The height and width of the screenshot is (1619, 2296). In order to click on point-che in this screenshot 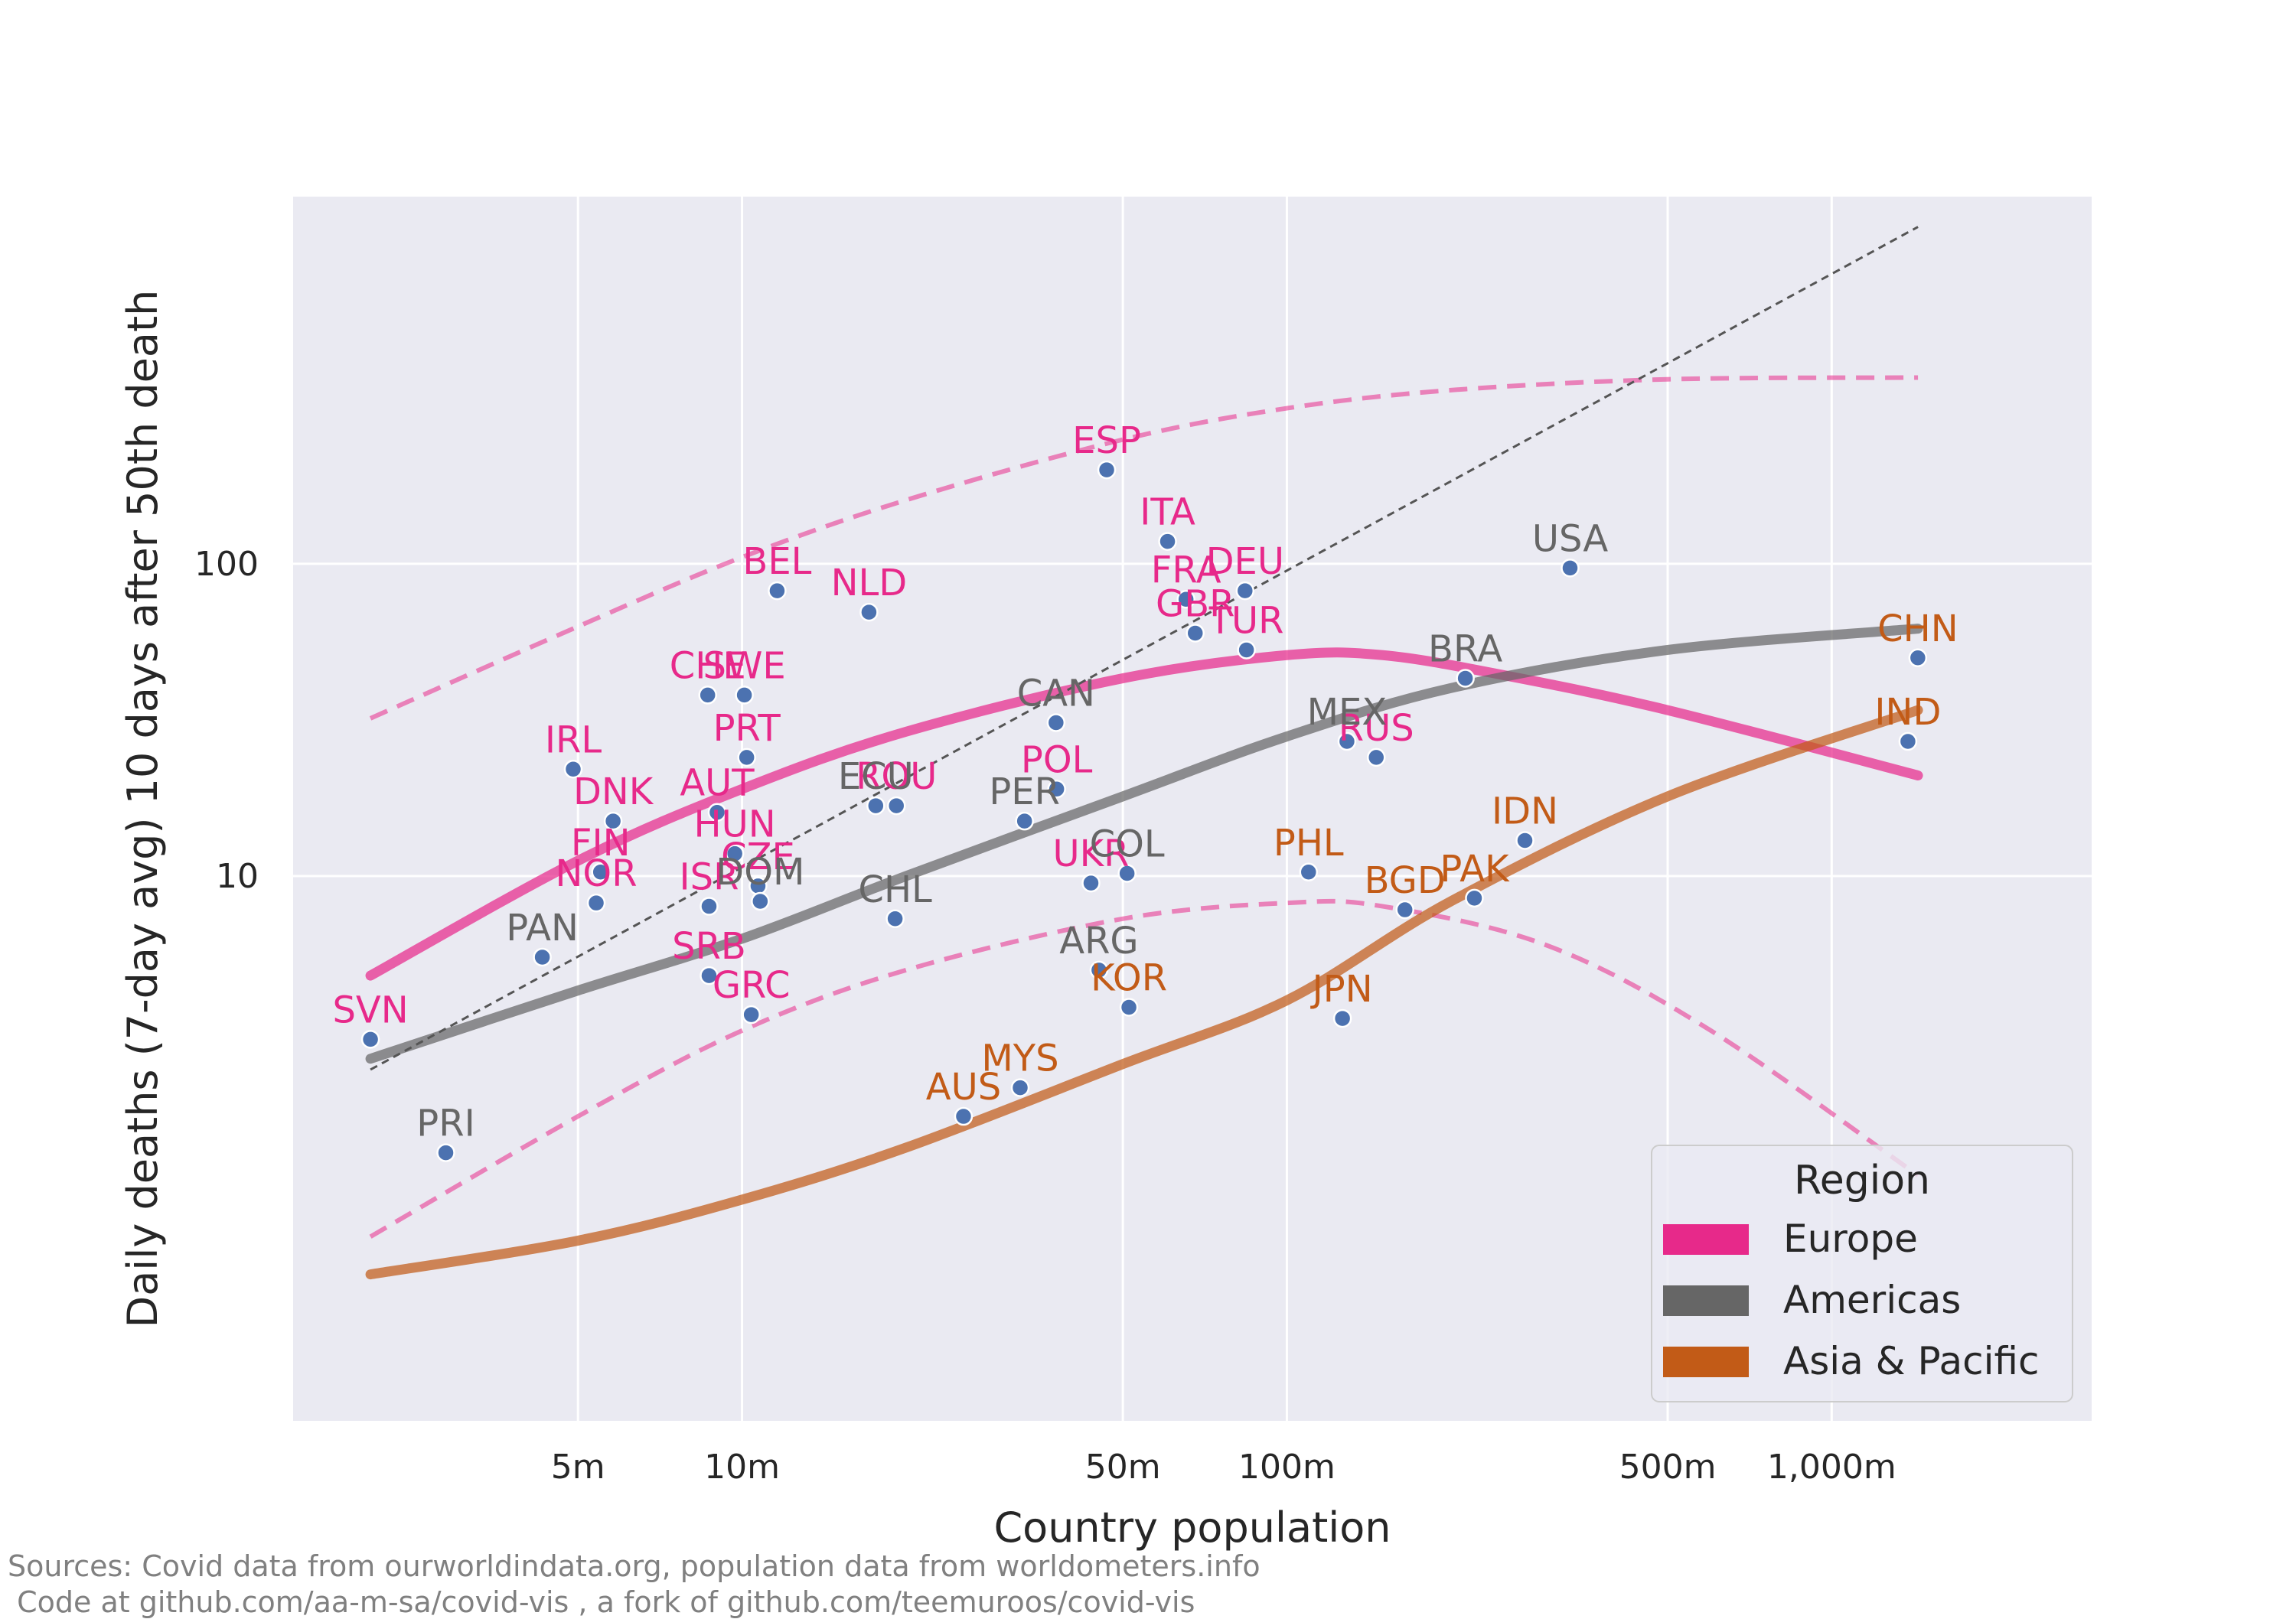, I will do `click(707, 696)`.